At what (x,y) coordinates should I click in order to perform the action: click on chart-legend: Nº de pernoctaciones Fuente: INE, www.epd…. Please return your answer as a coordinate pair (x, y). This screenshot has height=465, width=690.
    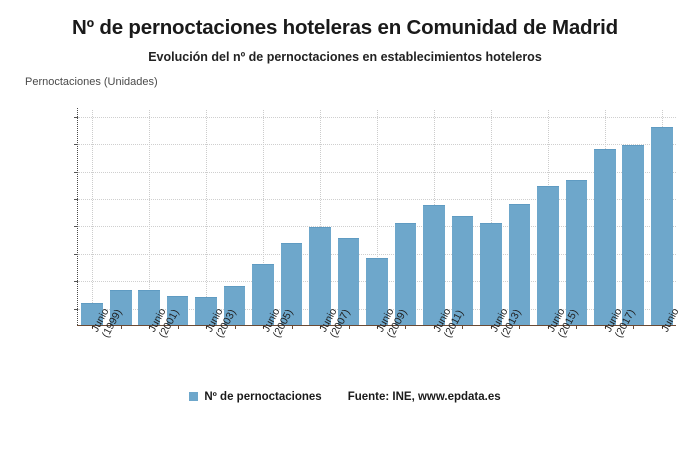
    Looking at the image, I should click on (345, 397).